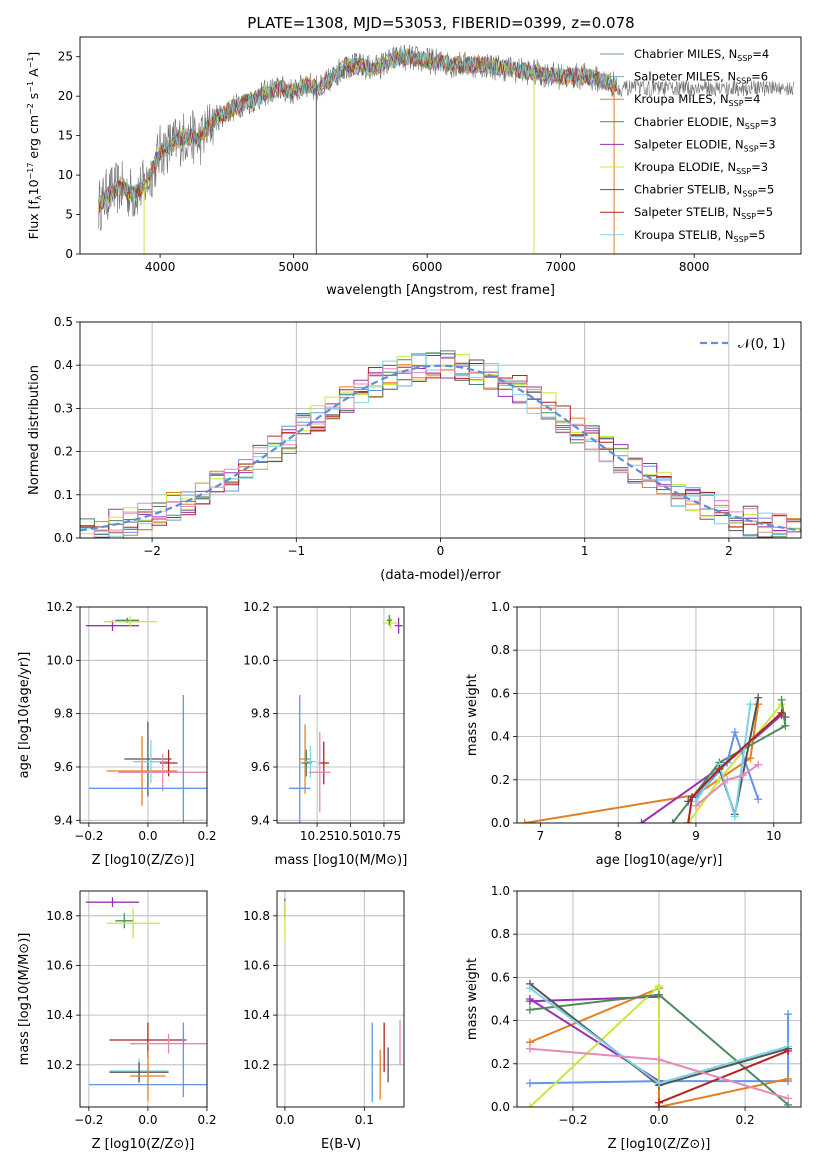  Describe the element at coordinates (704, 191) in the screenshot. I see `legend-label: Chabrier STELIB, NSSP=5` at that location.